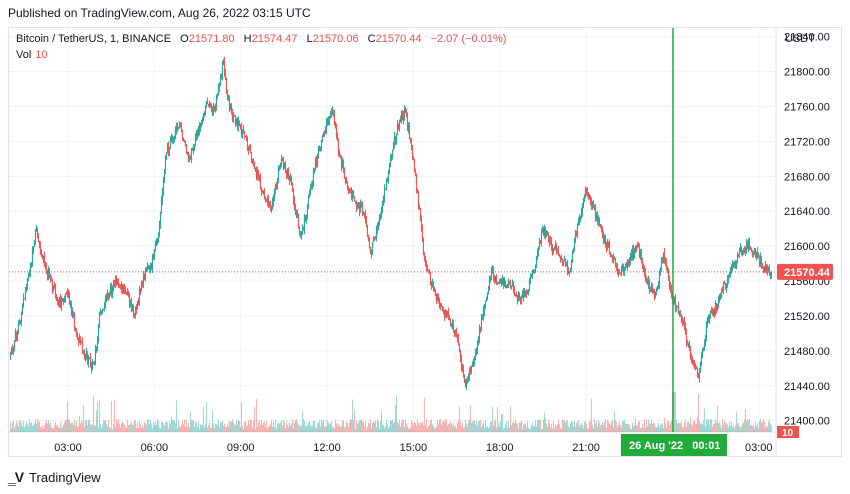 The width and height of the screenshot is (850, 494). What do you see at coordinates (16, 477) in the screenshot?
I see `tradingview-logo-icon: ‗V` at bounding box center [16, 477].